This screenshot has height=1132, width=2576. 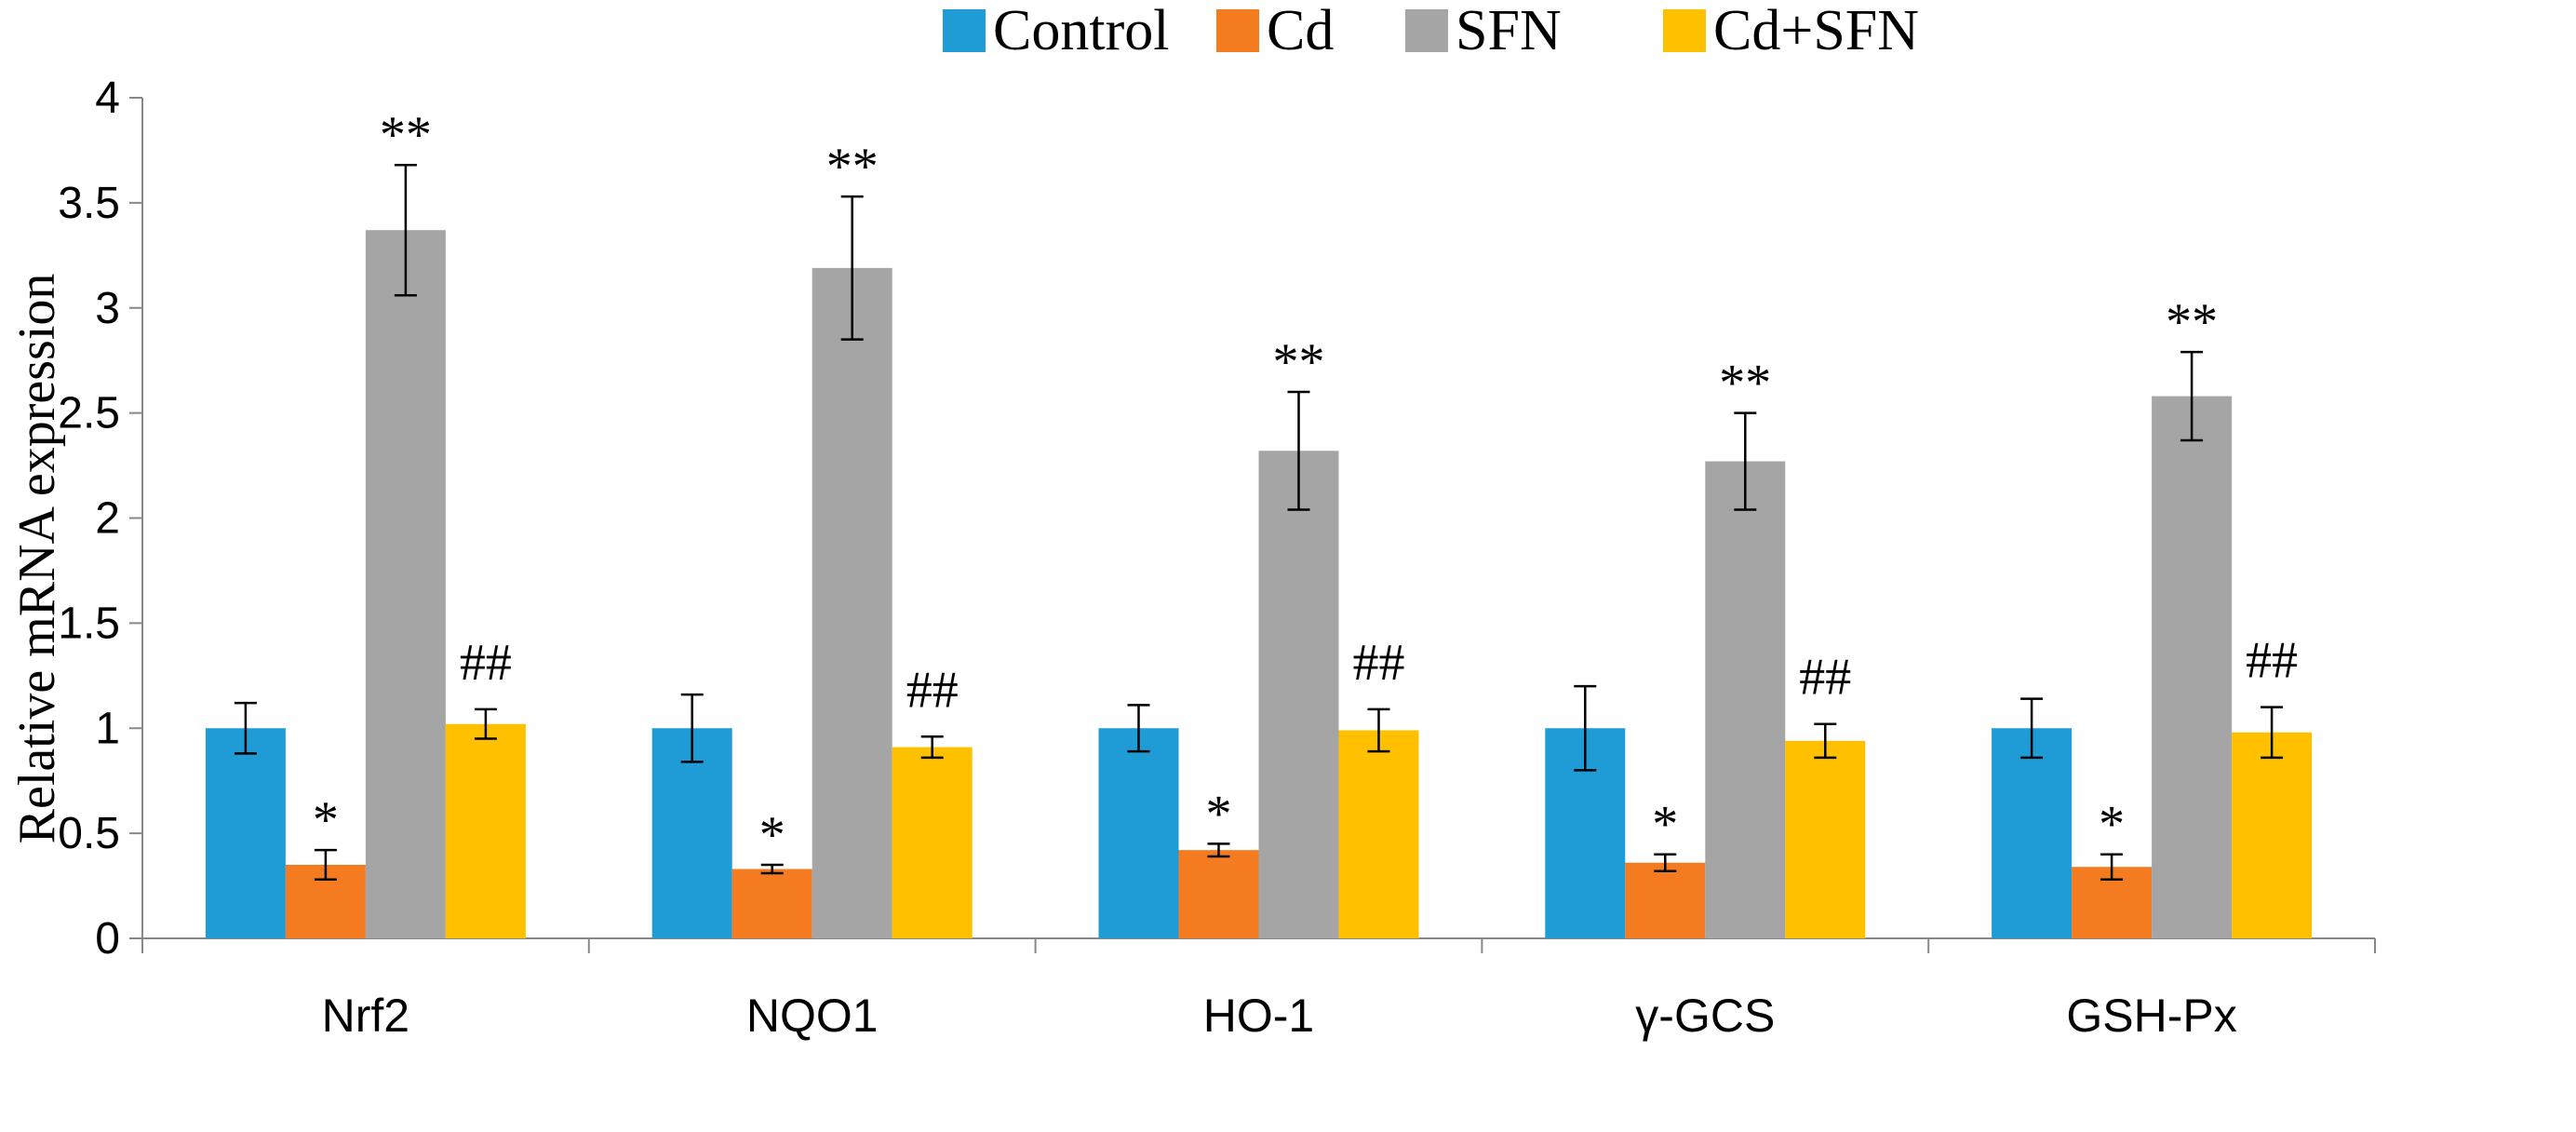 I want to click on y-tick-label: 1, so click(x=107, y=729).